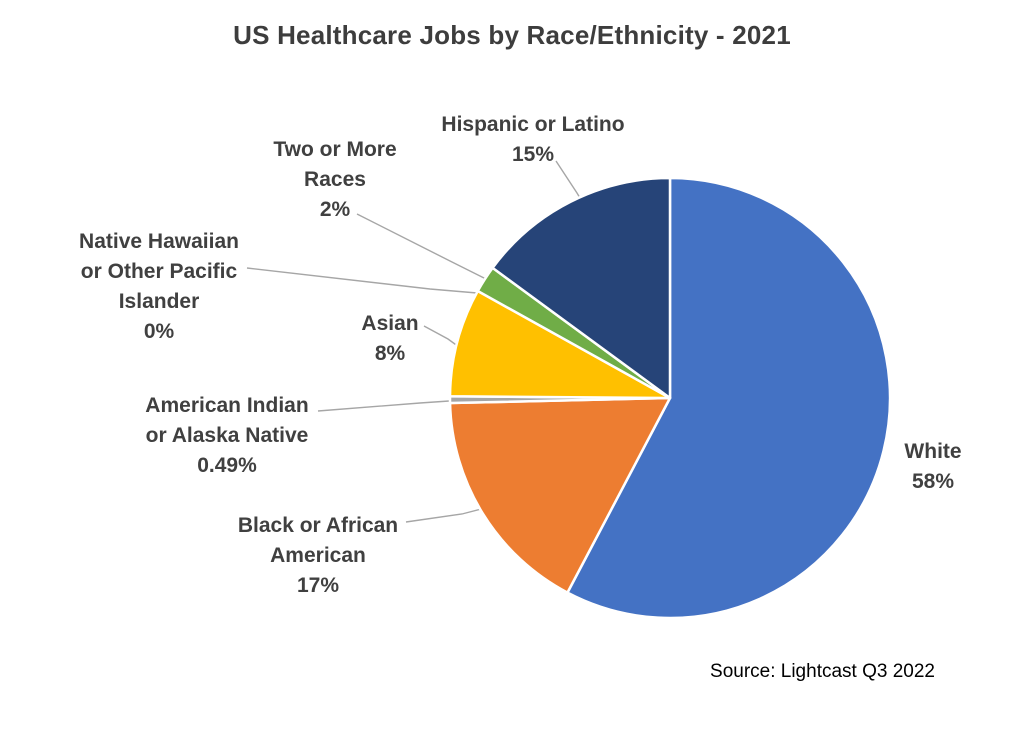 This screenshot has height=740, width=1024. Describe the element at coordinates (390, 338) in the screenshot. I see `slice-label-asian: Asian 8%` at that location.